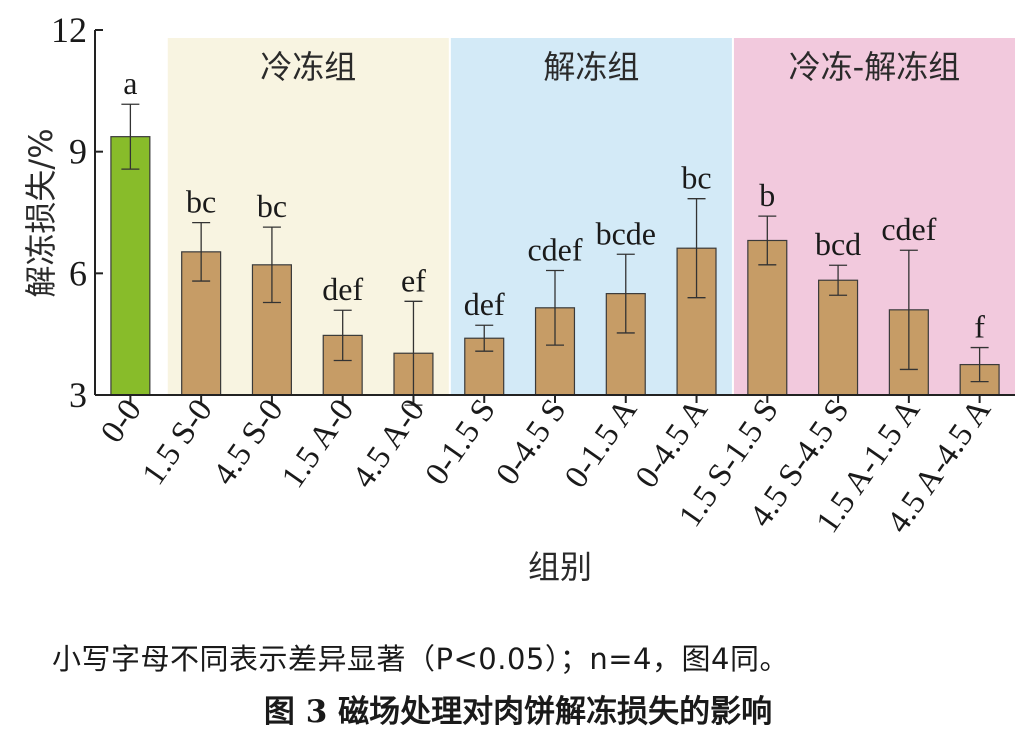 Image resolution: width=1036 pixels, height=738 pixels. I want to click on significance-label: b, so click(767, 195).